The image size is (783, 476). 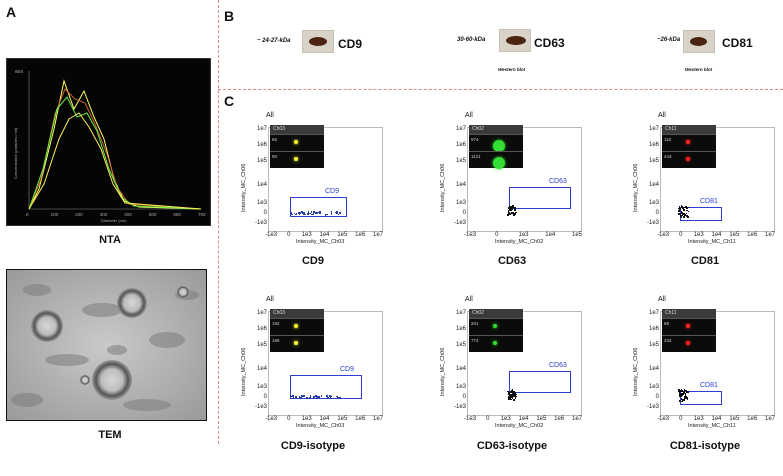 I want to click on plot-caption: CD81-isotype, so click(x=705, y=446).